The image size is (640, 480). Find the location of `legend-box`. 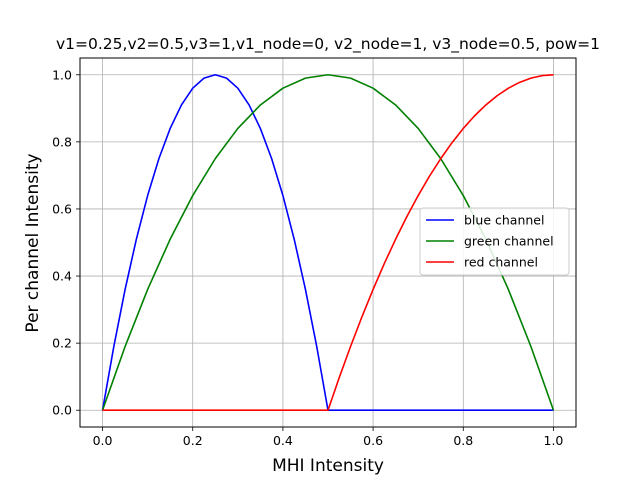

legend-box is located at coordinates (494, 241).